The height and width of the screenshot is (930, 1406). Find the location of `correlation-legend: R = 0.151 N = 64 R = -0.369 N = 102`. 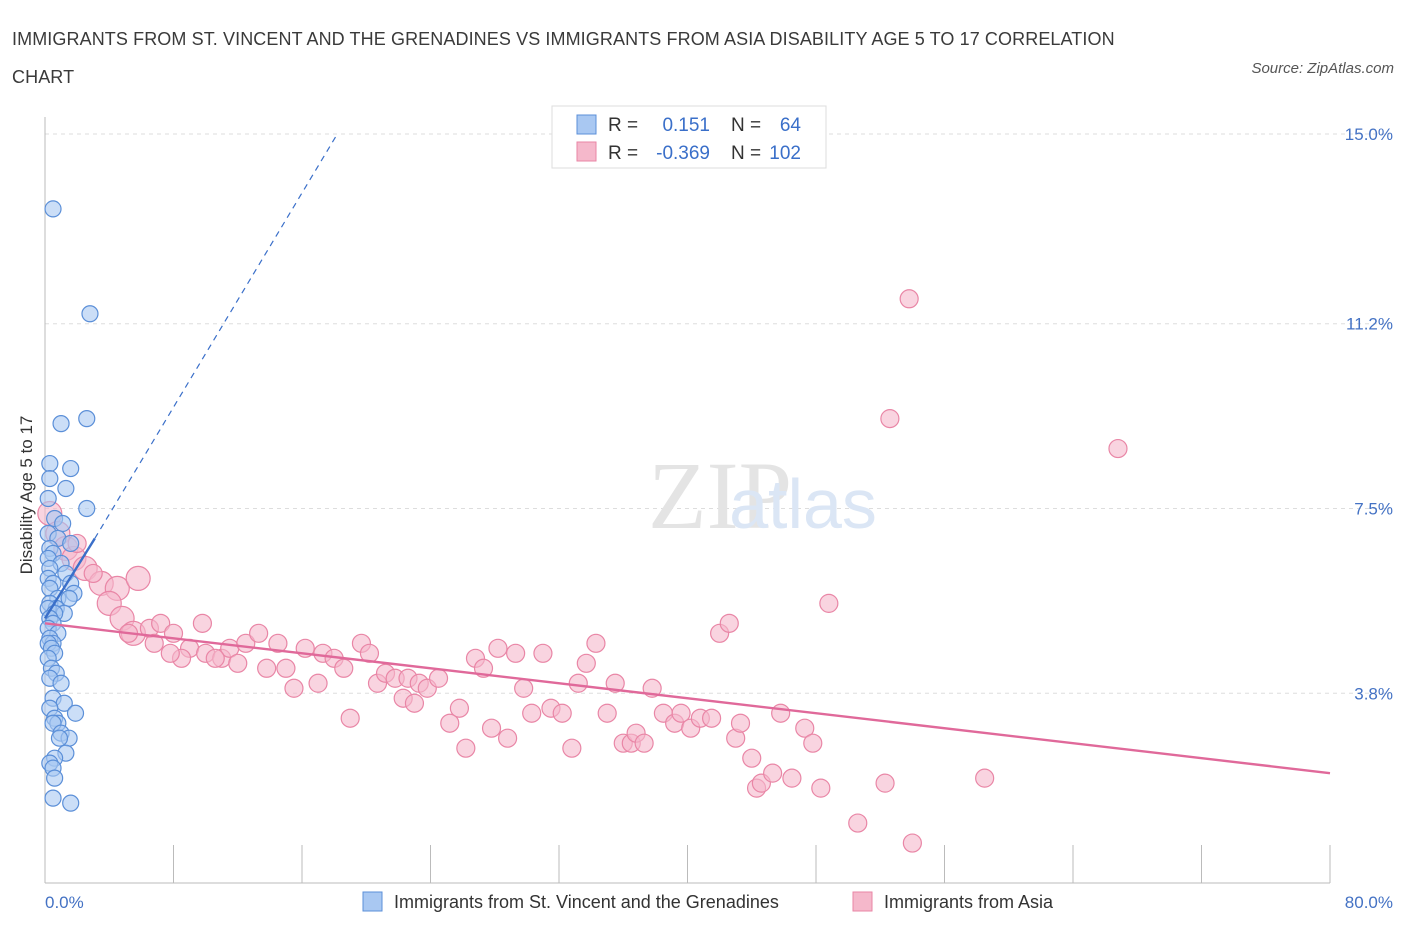

correlation-legend: R = 0.151 N = 64 R = -0.369 N = 102 is located at coordinates (689, 137).